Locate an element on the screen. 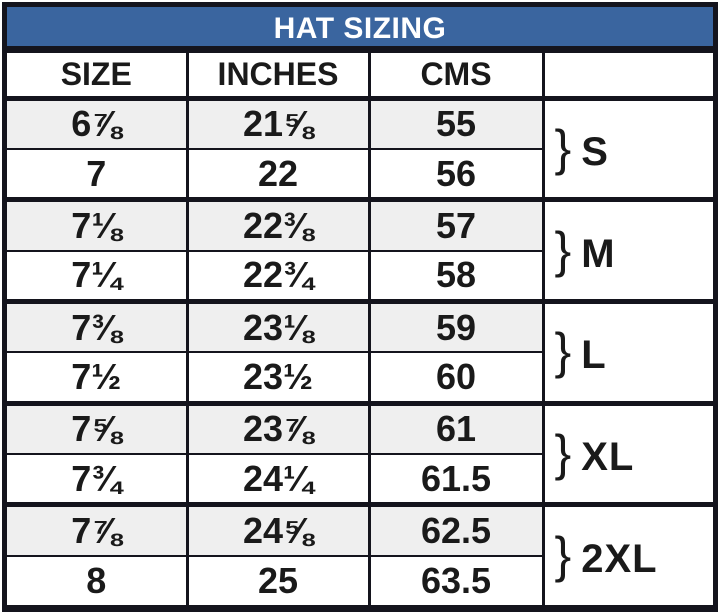 Image resolution: width=720 pixels, height=614 pixels. cms-cell: 63.5 is located at coordinates (456, 581).